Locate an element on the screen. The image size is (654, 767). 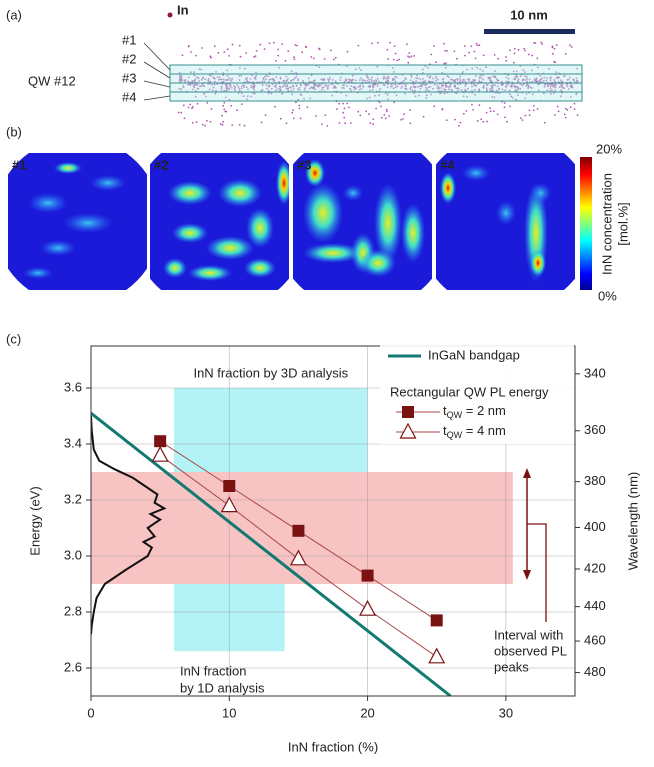
layer-leader is located at coordinates (157, 70).